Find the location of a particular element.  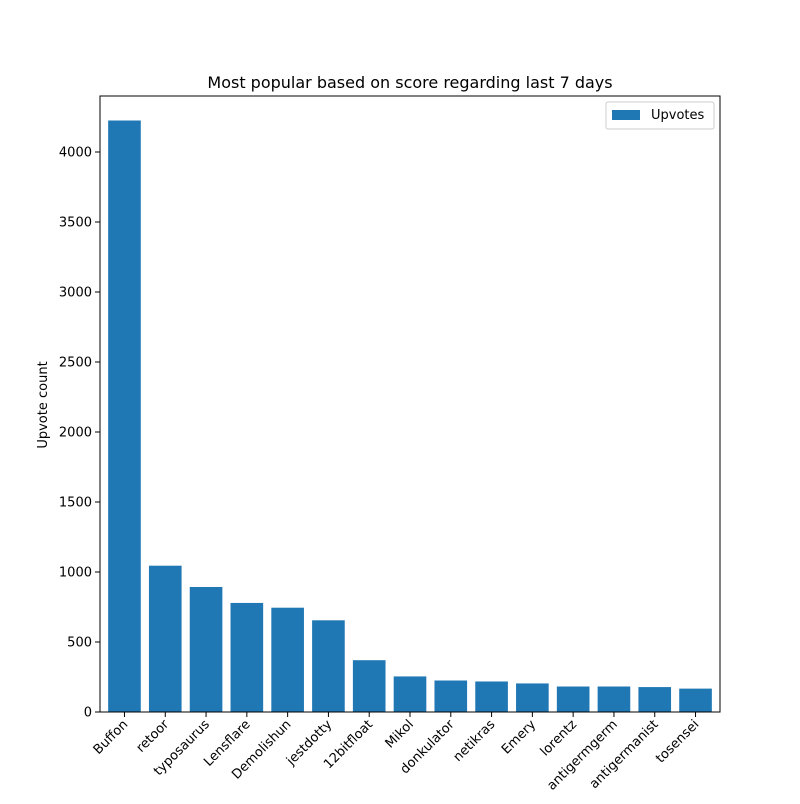

bar-donkulator is located at coordinates (451, 696).